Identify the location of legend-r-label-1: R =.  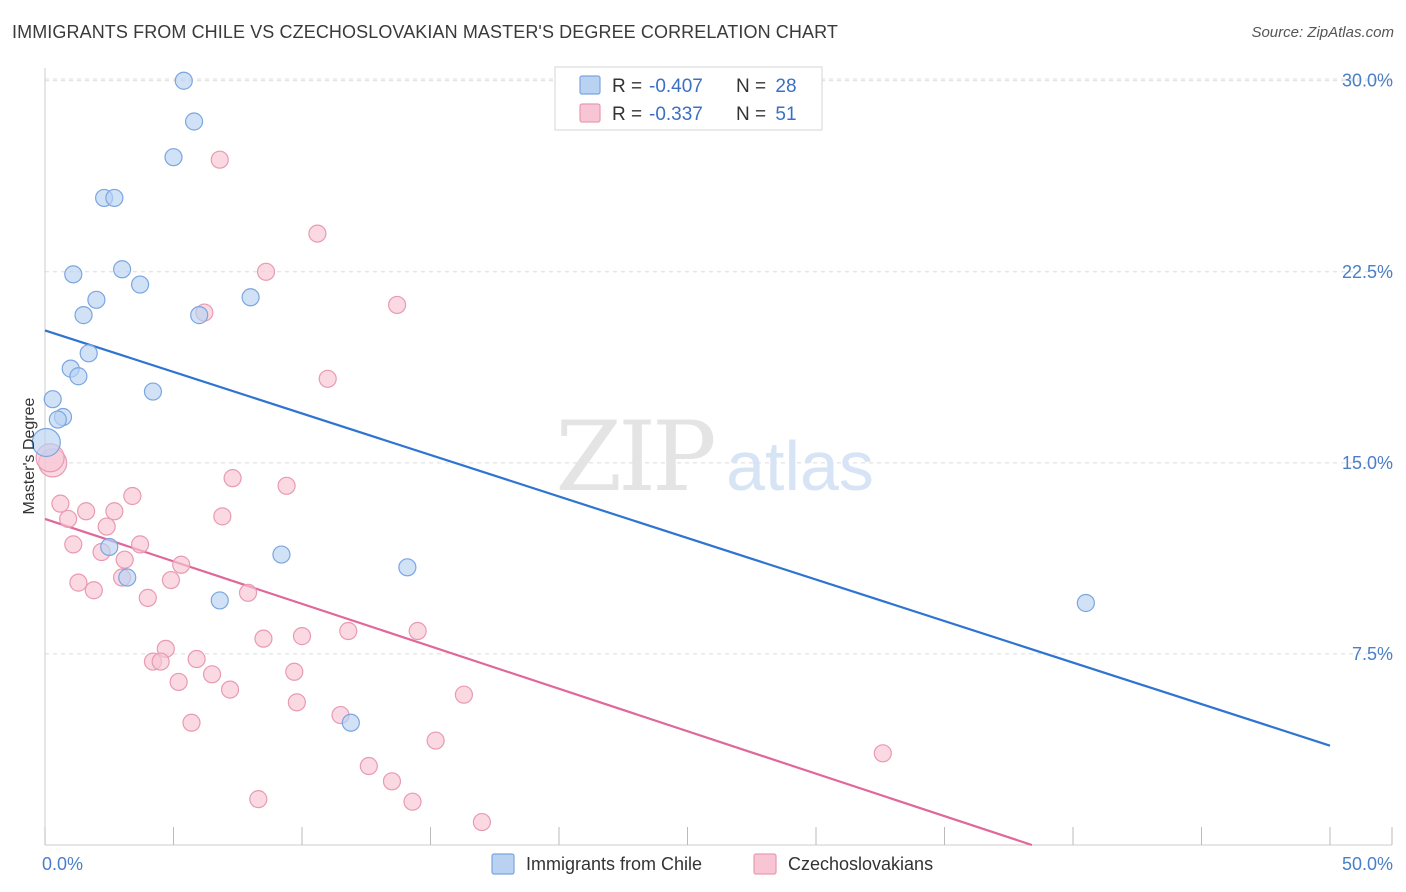
(627, 86).